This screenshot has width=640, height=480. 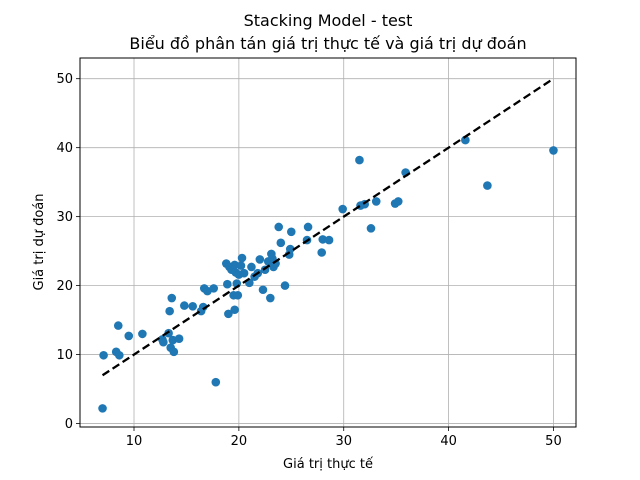 I want to click on x-tick-label: 30, so click(x=343, y=441).